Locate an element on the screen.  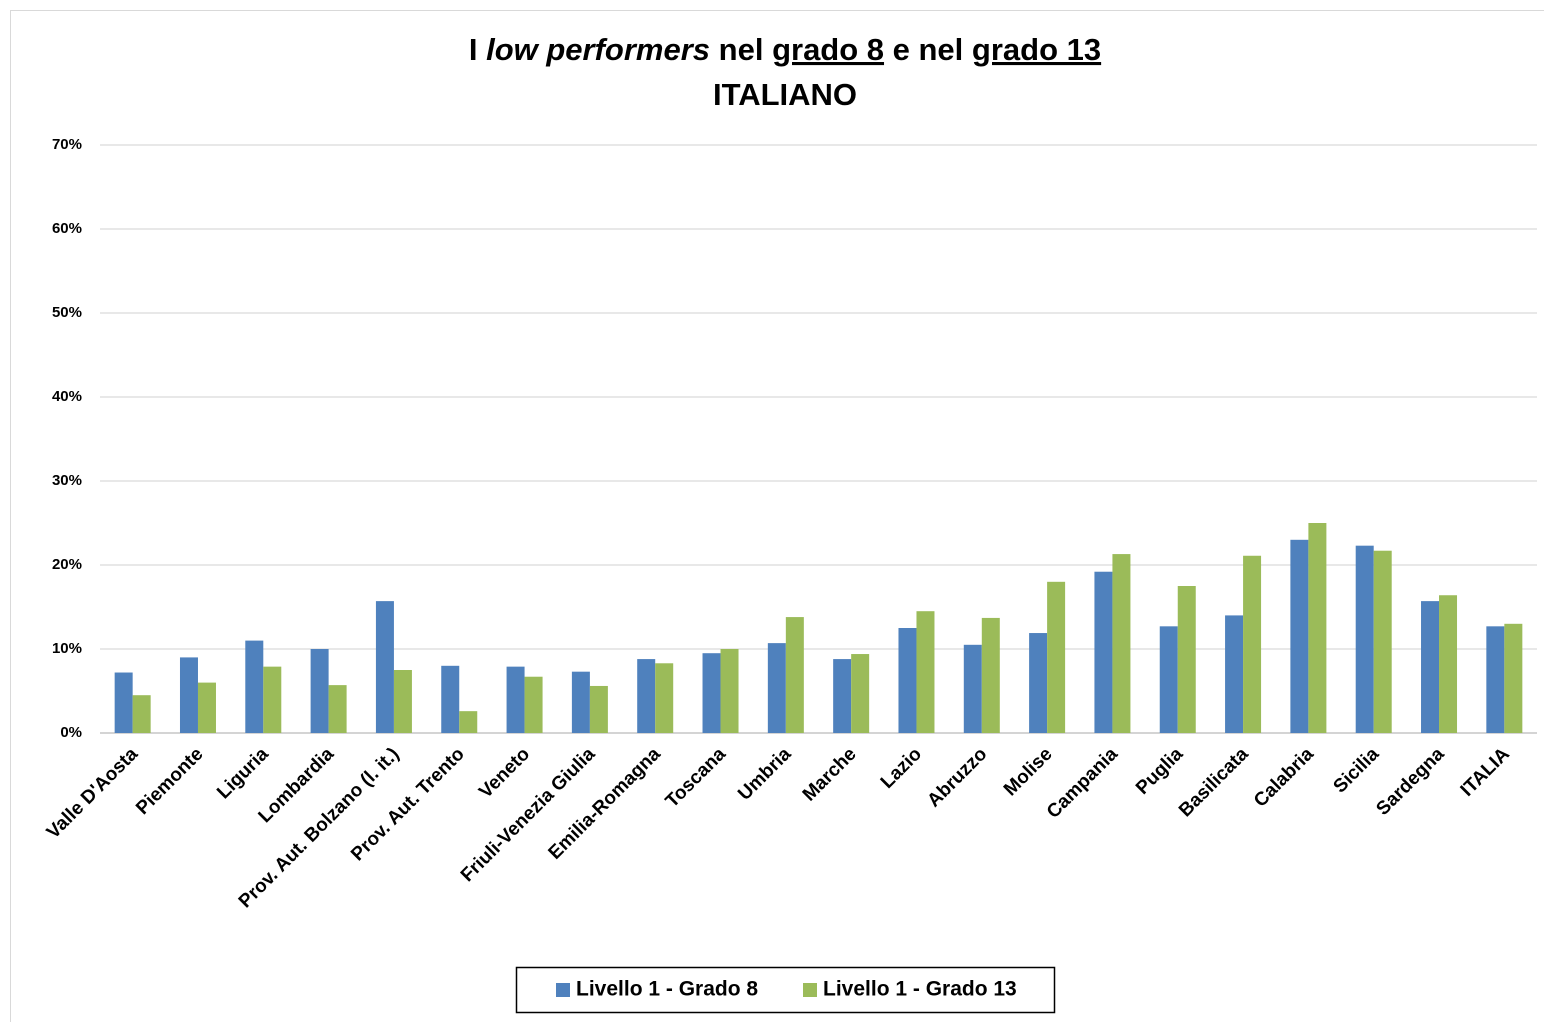
y-tick-label: 70% is located at coordinates (67, 144).